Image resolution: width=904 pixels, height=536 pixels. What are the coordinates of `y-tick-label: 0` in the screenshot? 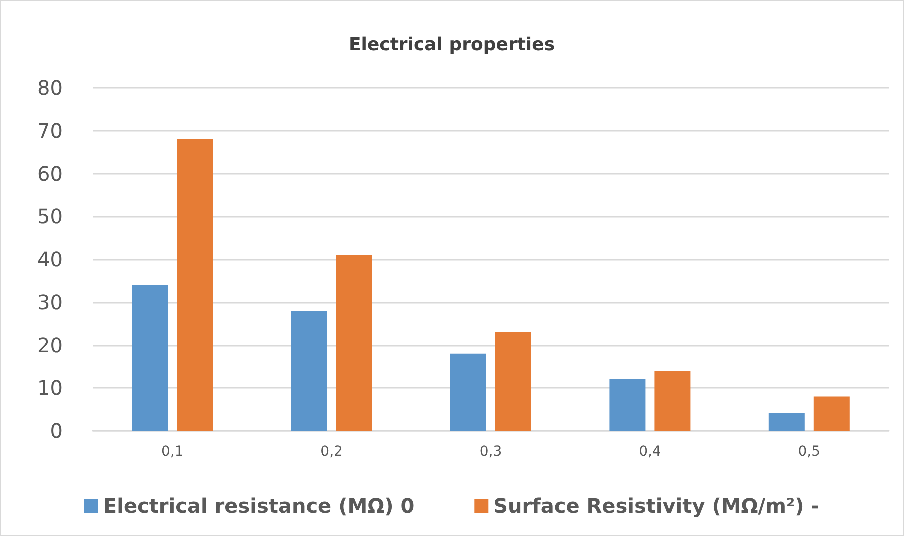 It's located at (56, 431).